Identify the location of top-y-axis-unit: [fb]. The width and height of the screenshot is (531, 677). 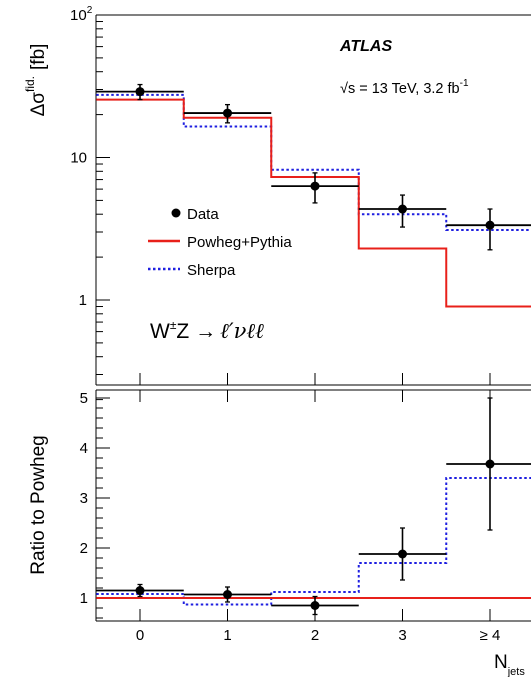
(38, 57).